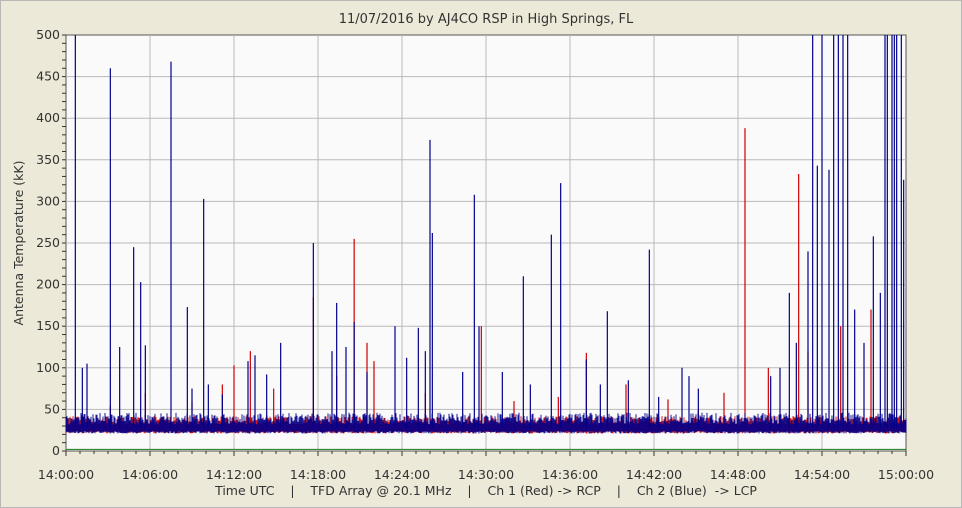 This screenshot has width=962, height=508. Describe the element at coordinates (822, 474) in the screenshot. I see `x-tick-label: 14:54:00` at that location.